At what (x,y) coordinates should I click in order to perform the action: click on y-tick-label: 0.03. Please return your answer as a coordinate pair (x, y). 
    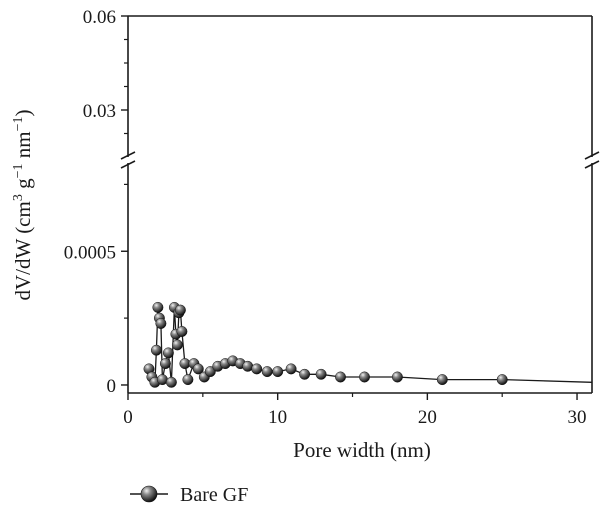
    Looking at the image, I should click on (99, 111).